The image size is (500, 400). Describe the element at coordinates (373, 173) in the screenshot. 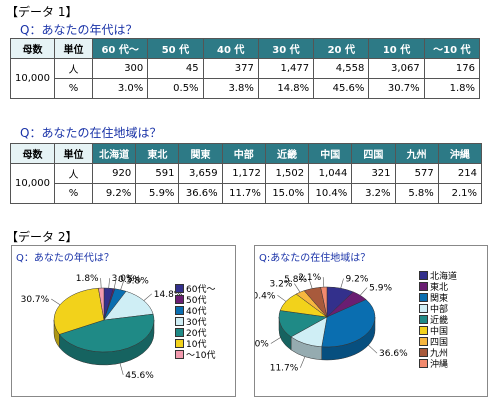

I see `region-people-cell: 321` at that location.